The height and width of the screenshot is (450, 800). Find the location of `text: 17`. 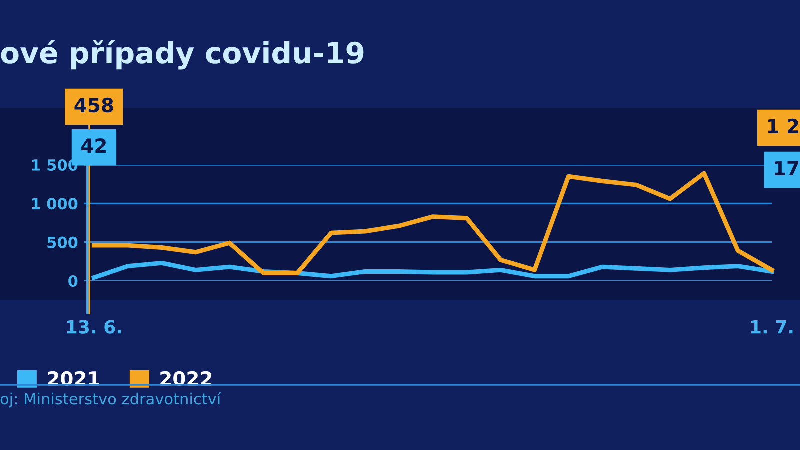

text: 17 is located at coordinates (786, 168).